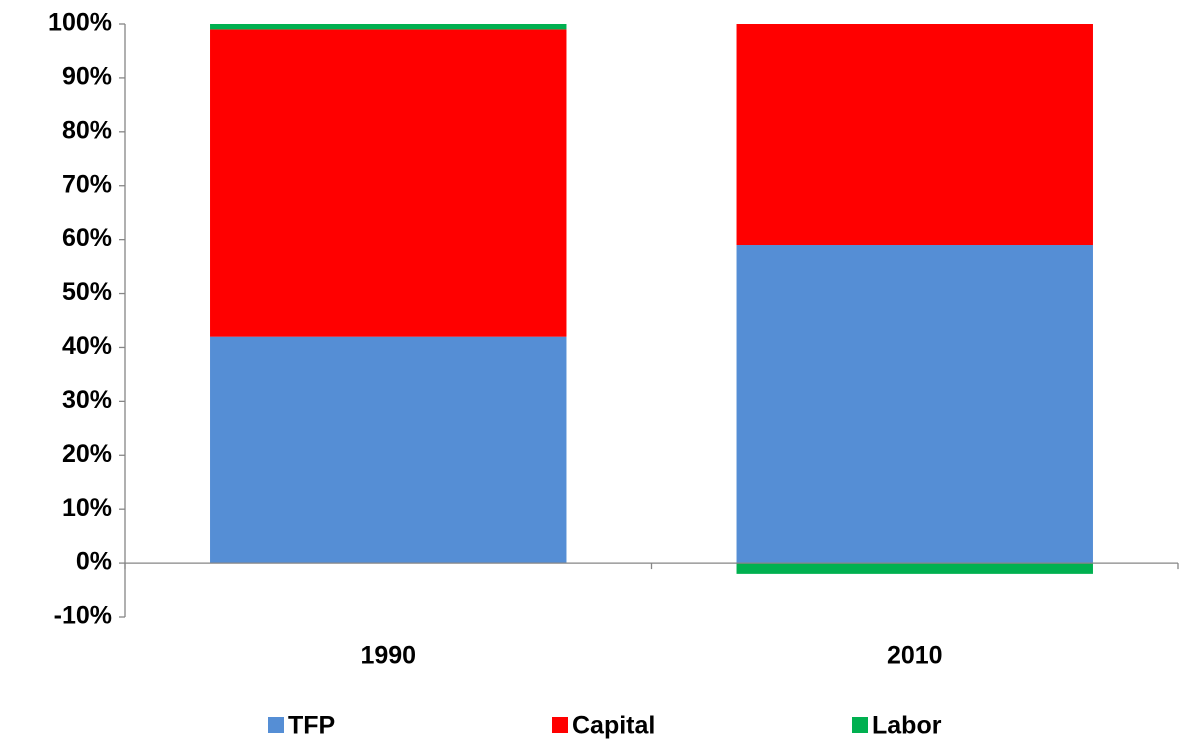  I want to click on y-tick-label: -10%, so click(83, 616).